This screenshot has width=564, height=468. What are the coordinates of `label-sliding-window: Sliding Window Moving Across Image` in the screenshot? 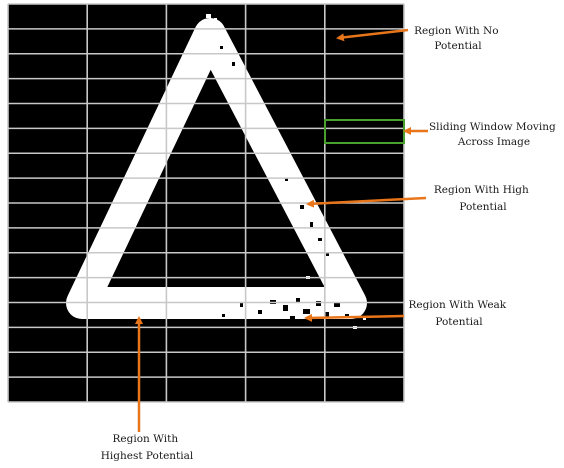 It's located at (494, 134).